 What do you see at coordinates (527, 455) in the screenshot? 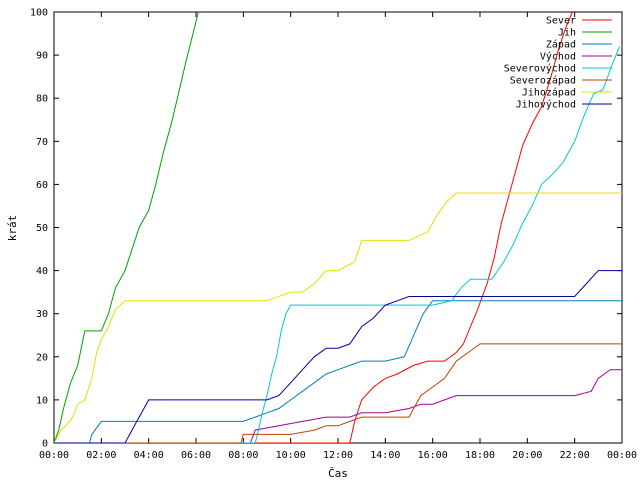
I see `x-tick-label: 20:00` at bounding box center [527, 455].